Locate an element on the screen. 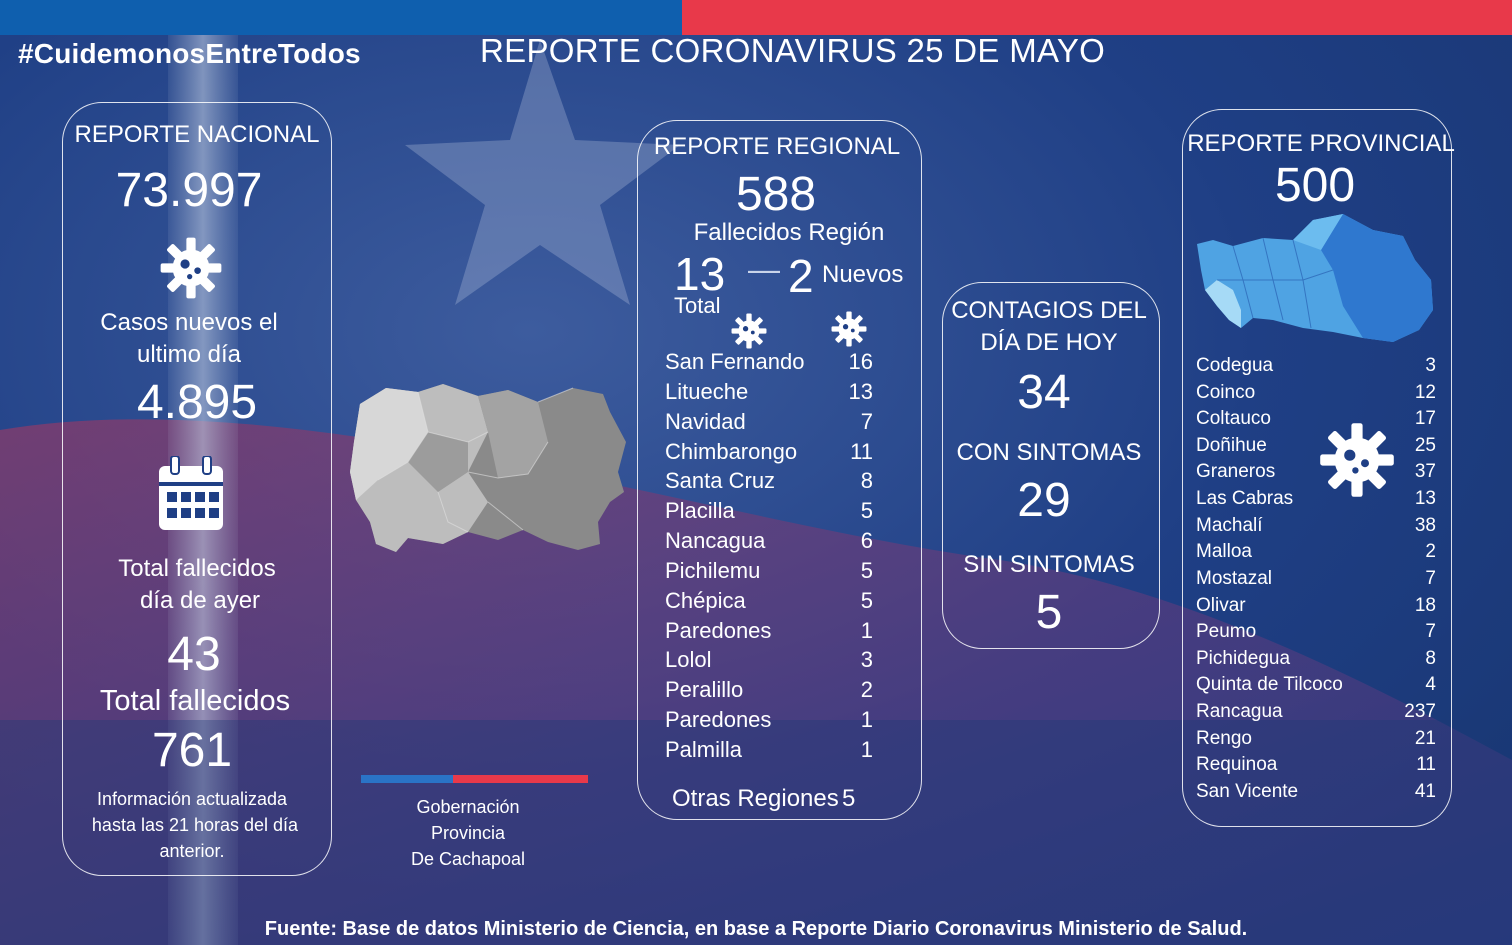  province-map is located at coordinates (1315, 278).